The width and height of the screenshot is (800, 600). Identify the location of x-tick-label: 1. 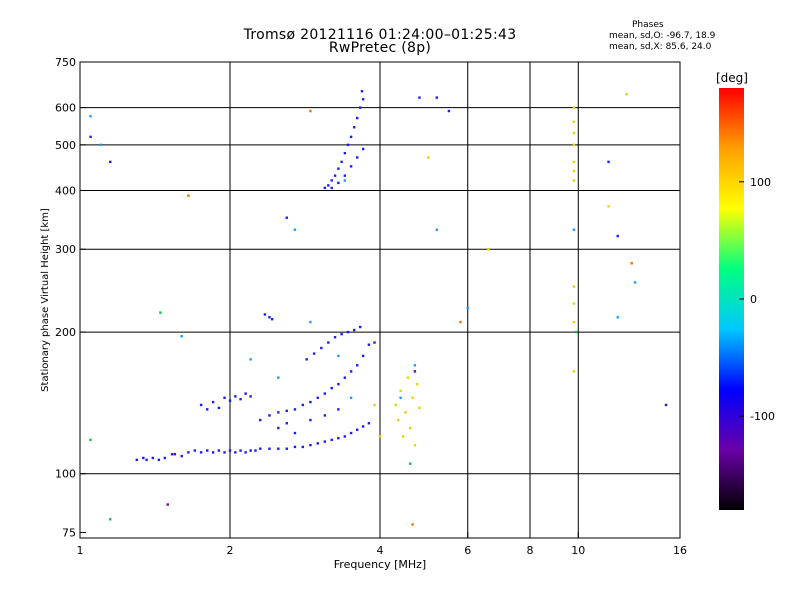
(80, 550).